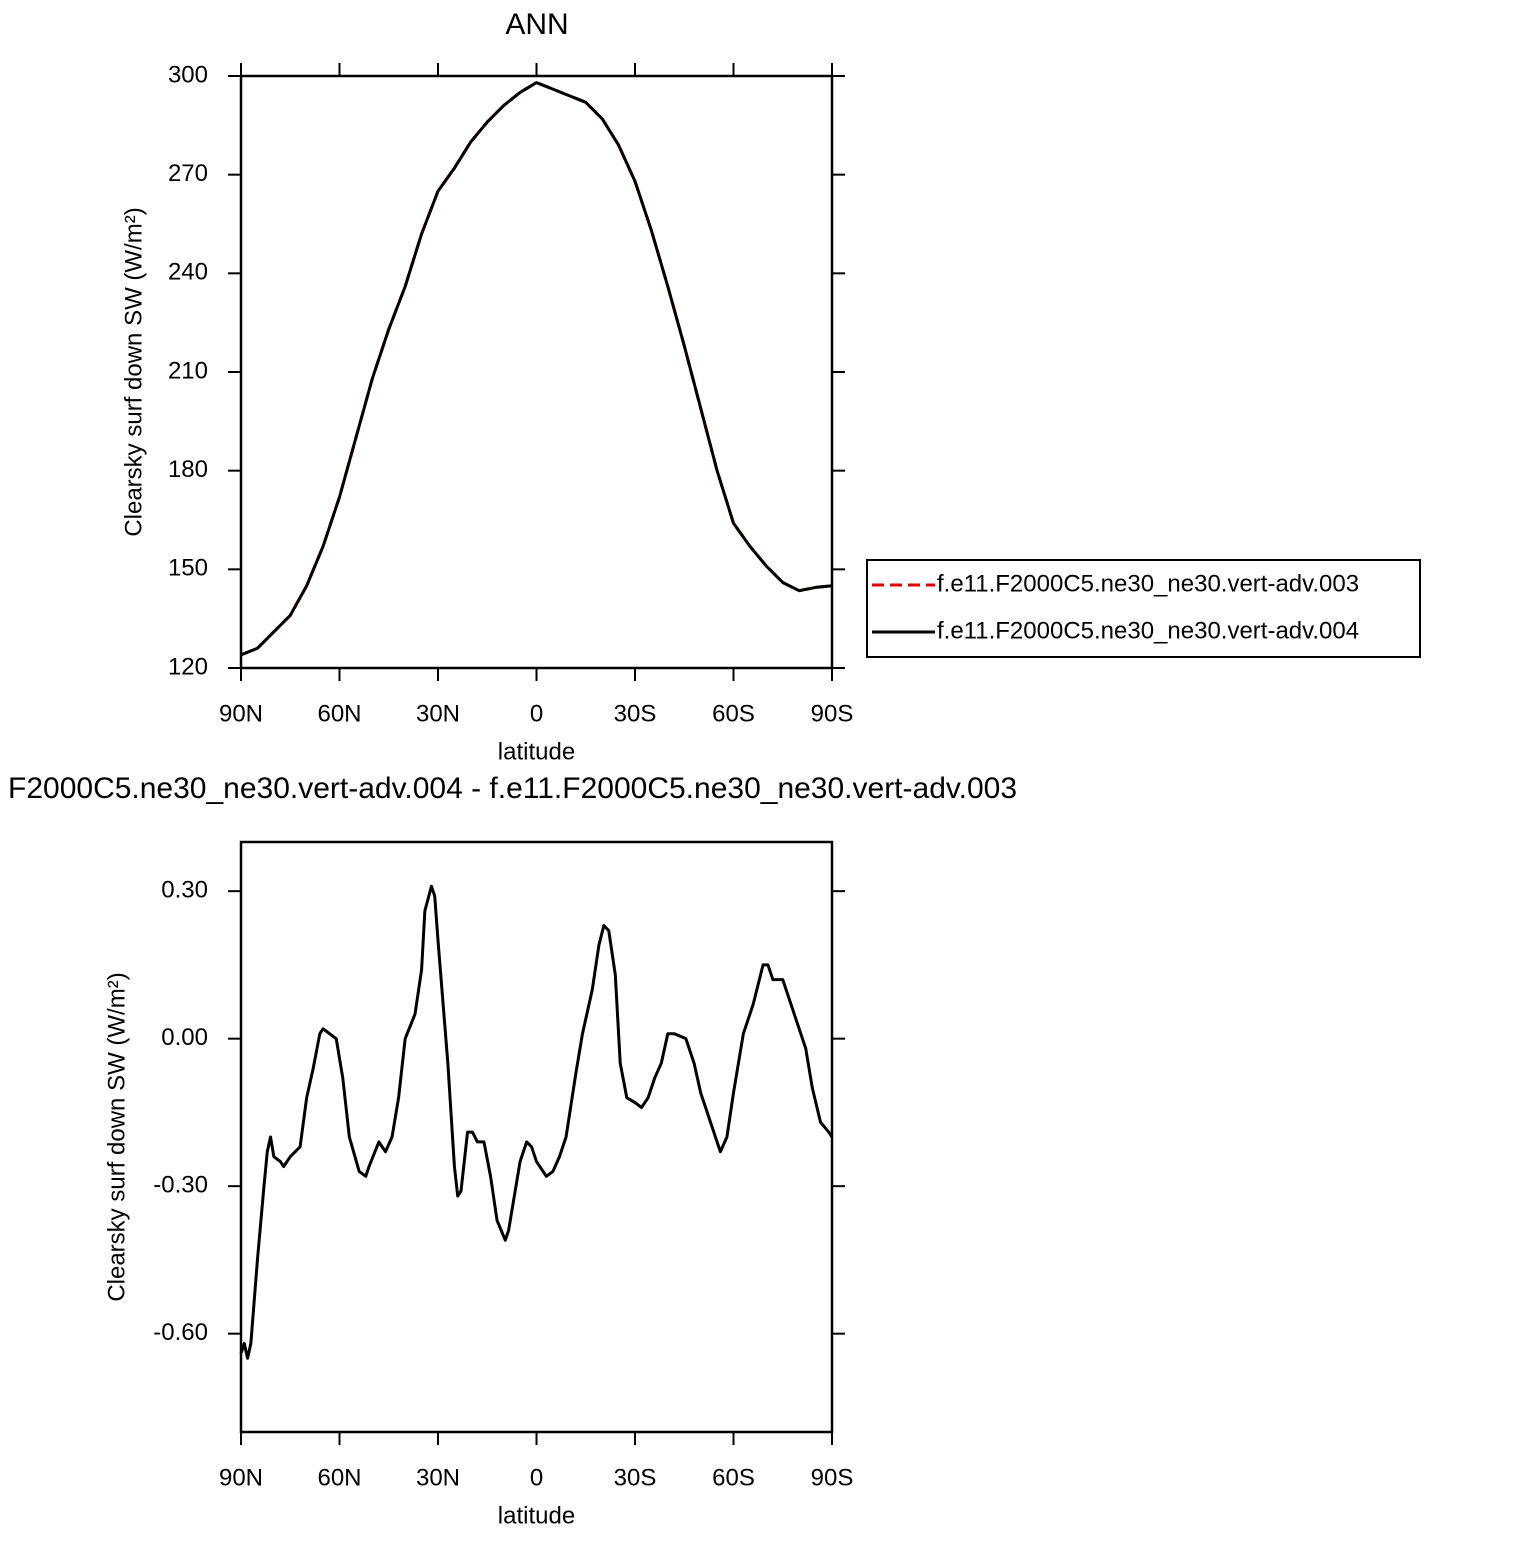 This screenshot has height=1541, width=1530. Describe the element at coordinates (188, 666) in the screenshot. I see `y-tick-label: 120` at that location.